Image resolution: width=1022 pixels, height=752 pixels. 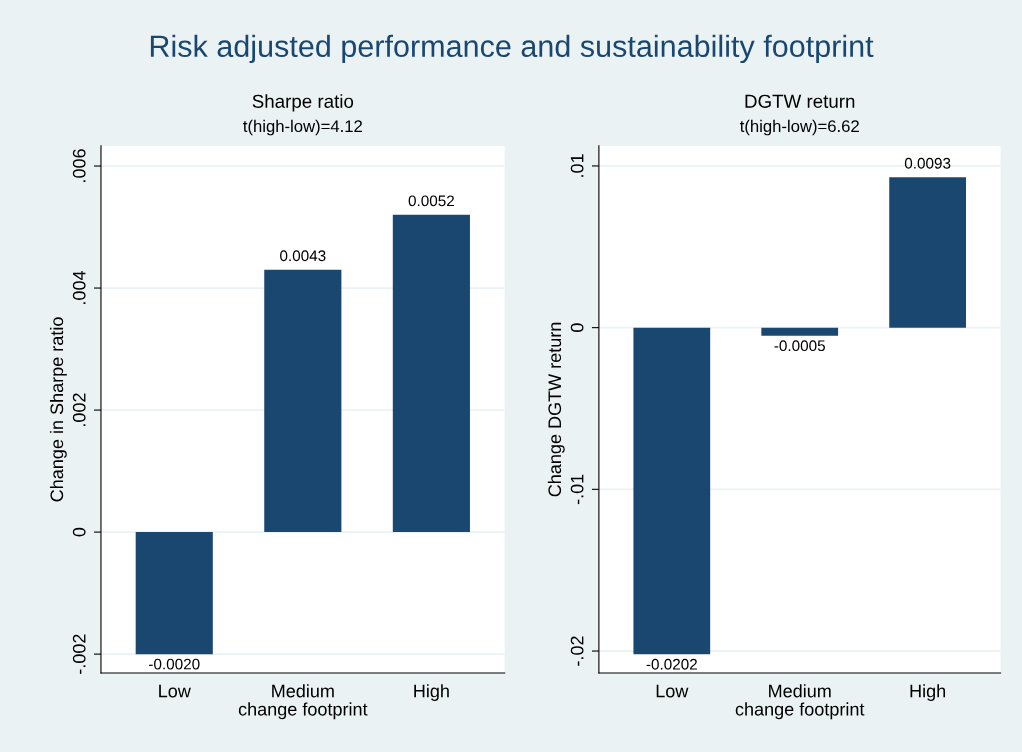 I want to click on data-label: 0.0093, so click(x=927, y=163).